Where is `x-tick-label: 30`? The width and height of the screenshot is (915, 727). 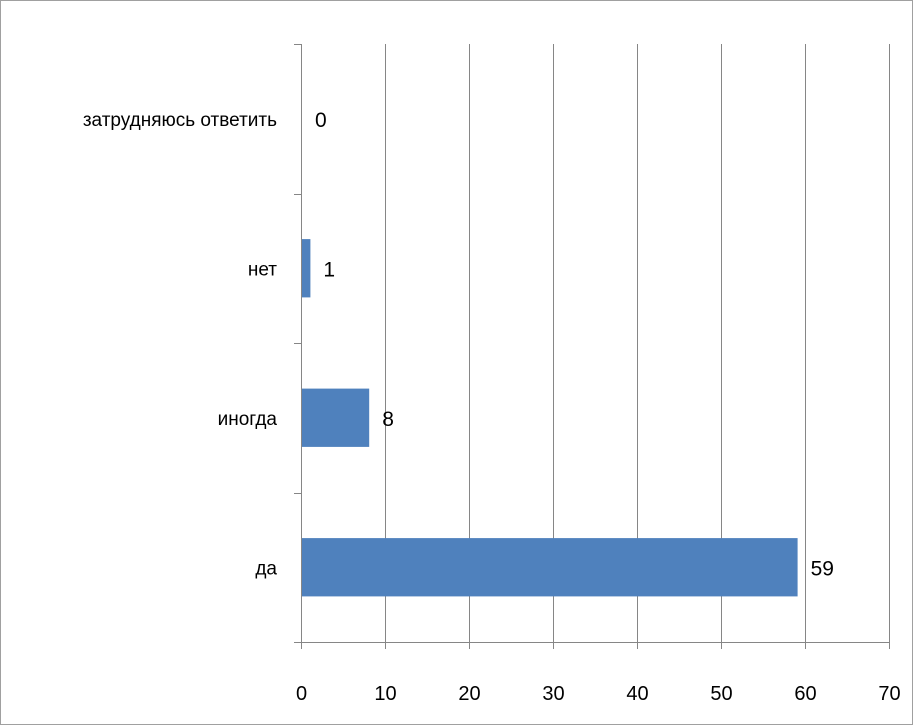
x-tick-label: 30 is located at coordinates (553, 694).